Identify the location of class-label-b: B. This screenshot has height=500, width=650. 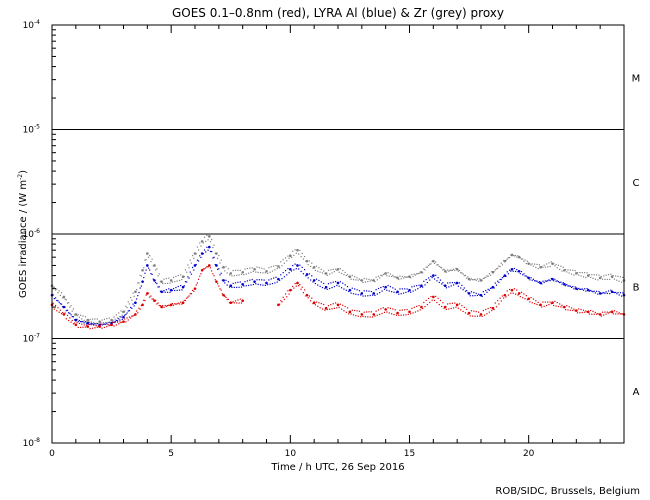
(636, 287).